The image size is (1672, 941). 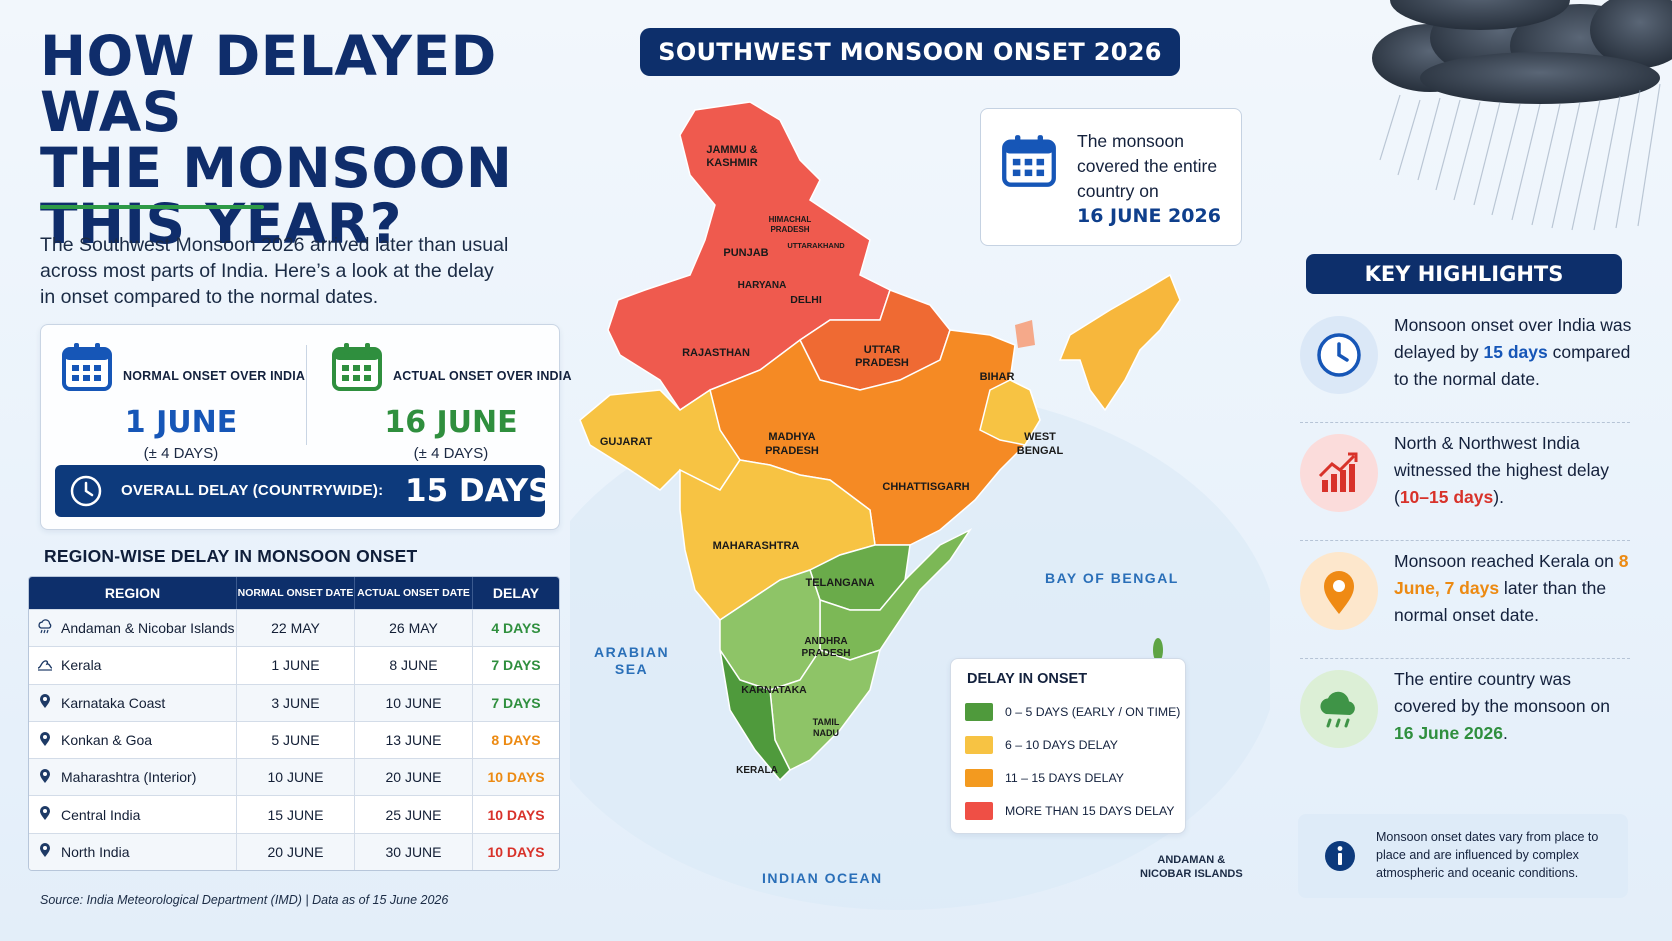 What do you see at coordinates (826, 653) in the screenshot?
I see `label-andhra-pradesh-2: PRADESH` at bounding box center [826, 653].